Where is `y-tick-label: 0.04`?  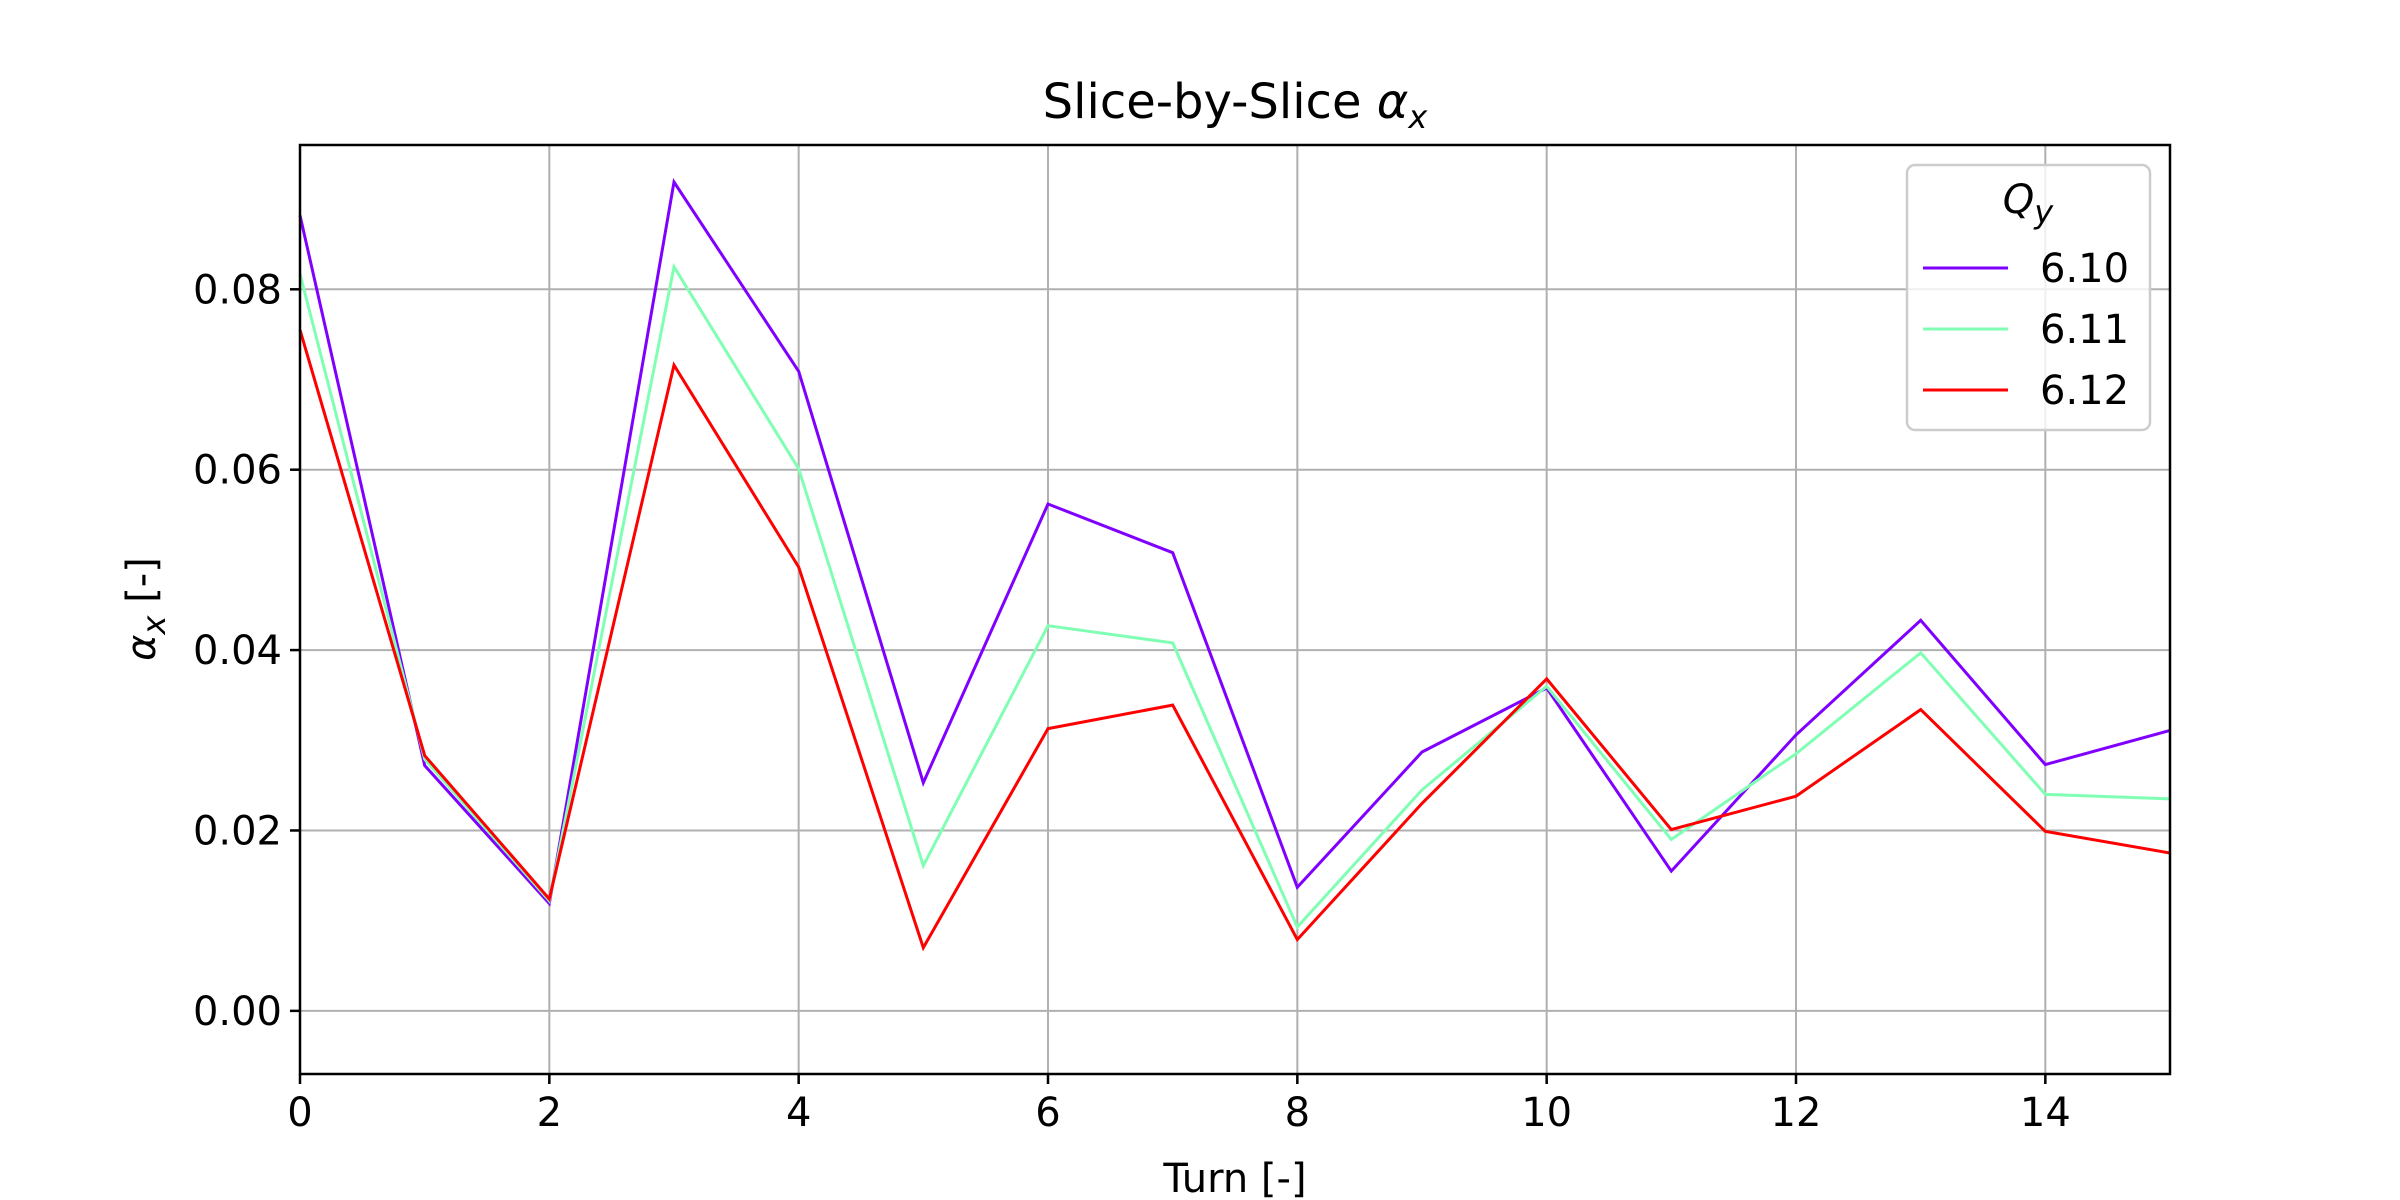
y-tick-label: 0.04 is located at coordinates (237, 651).